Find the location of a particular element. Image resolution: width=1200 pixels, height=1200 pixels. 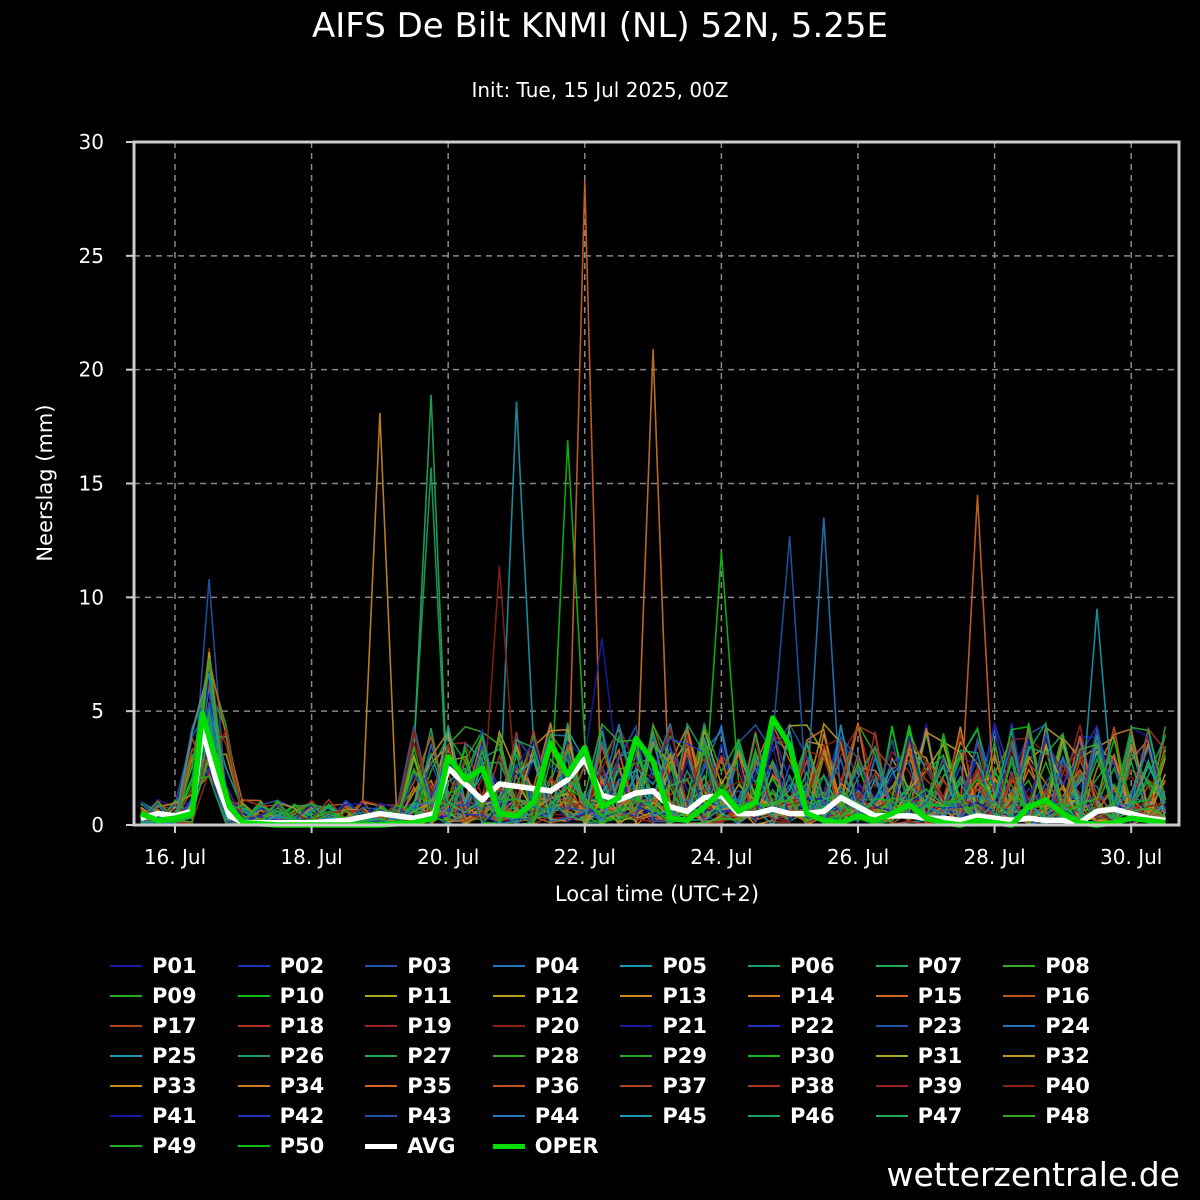

legend-label: P30 is located at coordinates (812, 1056).